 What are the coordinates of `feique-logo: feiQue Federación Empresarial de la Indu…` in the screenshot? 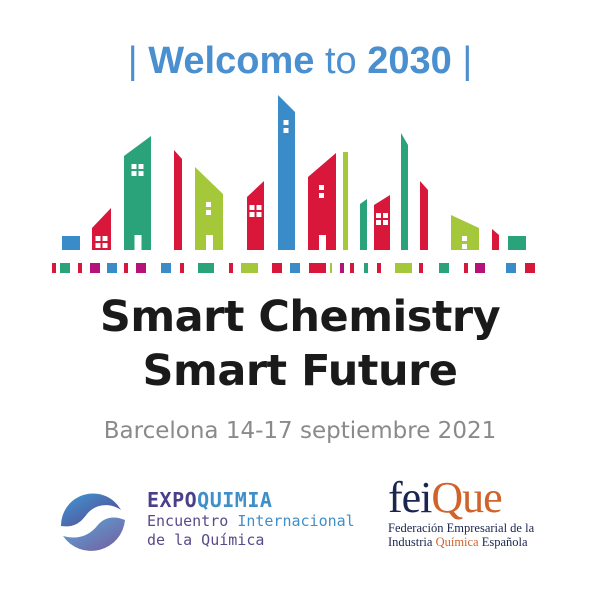 It's located at (473, 511).